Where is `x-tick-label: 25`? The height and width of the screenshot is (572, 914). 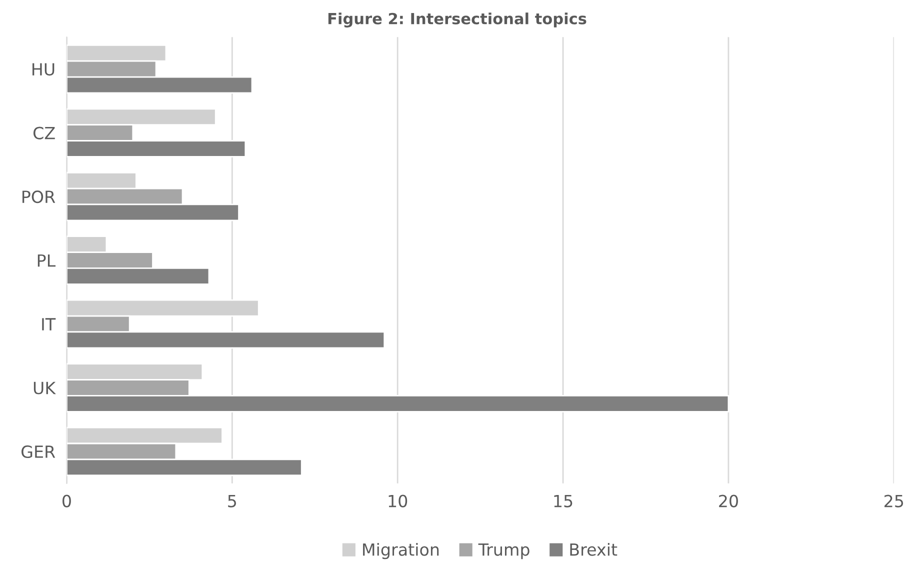 x-tick-label: 25 is located at coordinates (894, 501).